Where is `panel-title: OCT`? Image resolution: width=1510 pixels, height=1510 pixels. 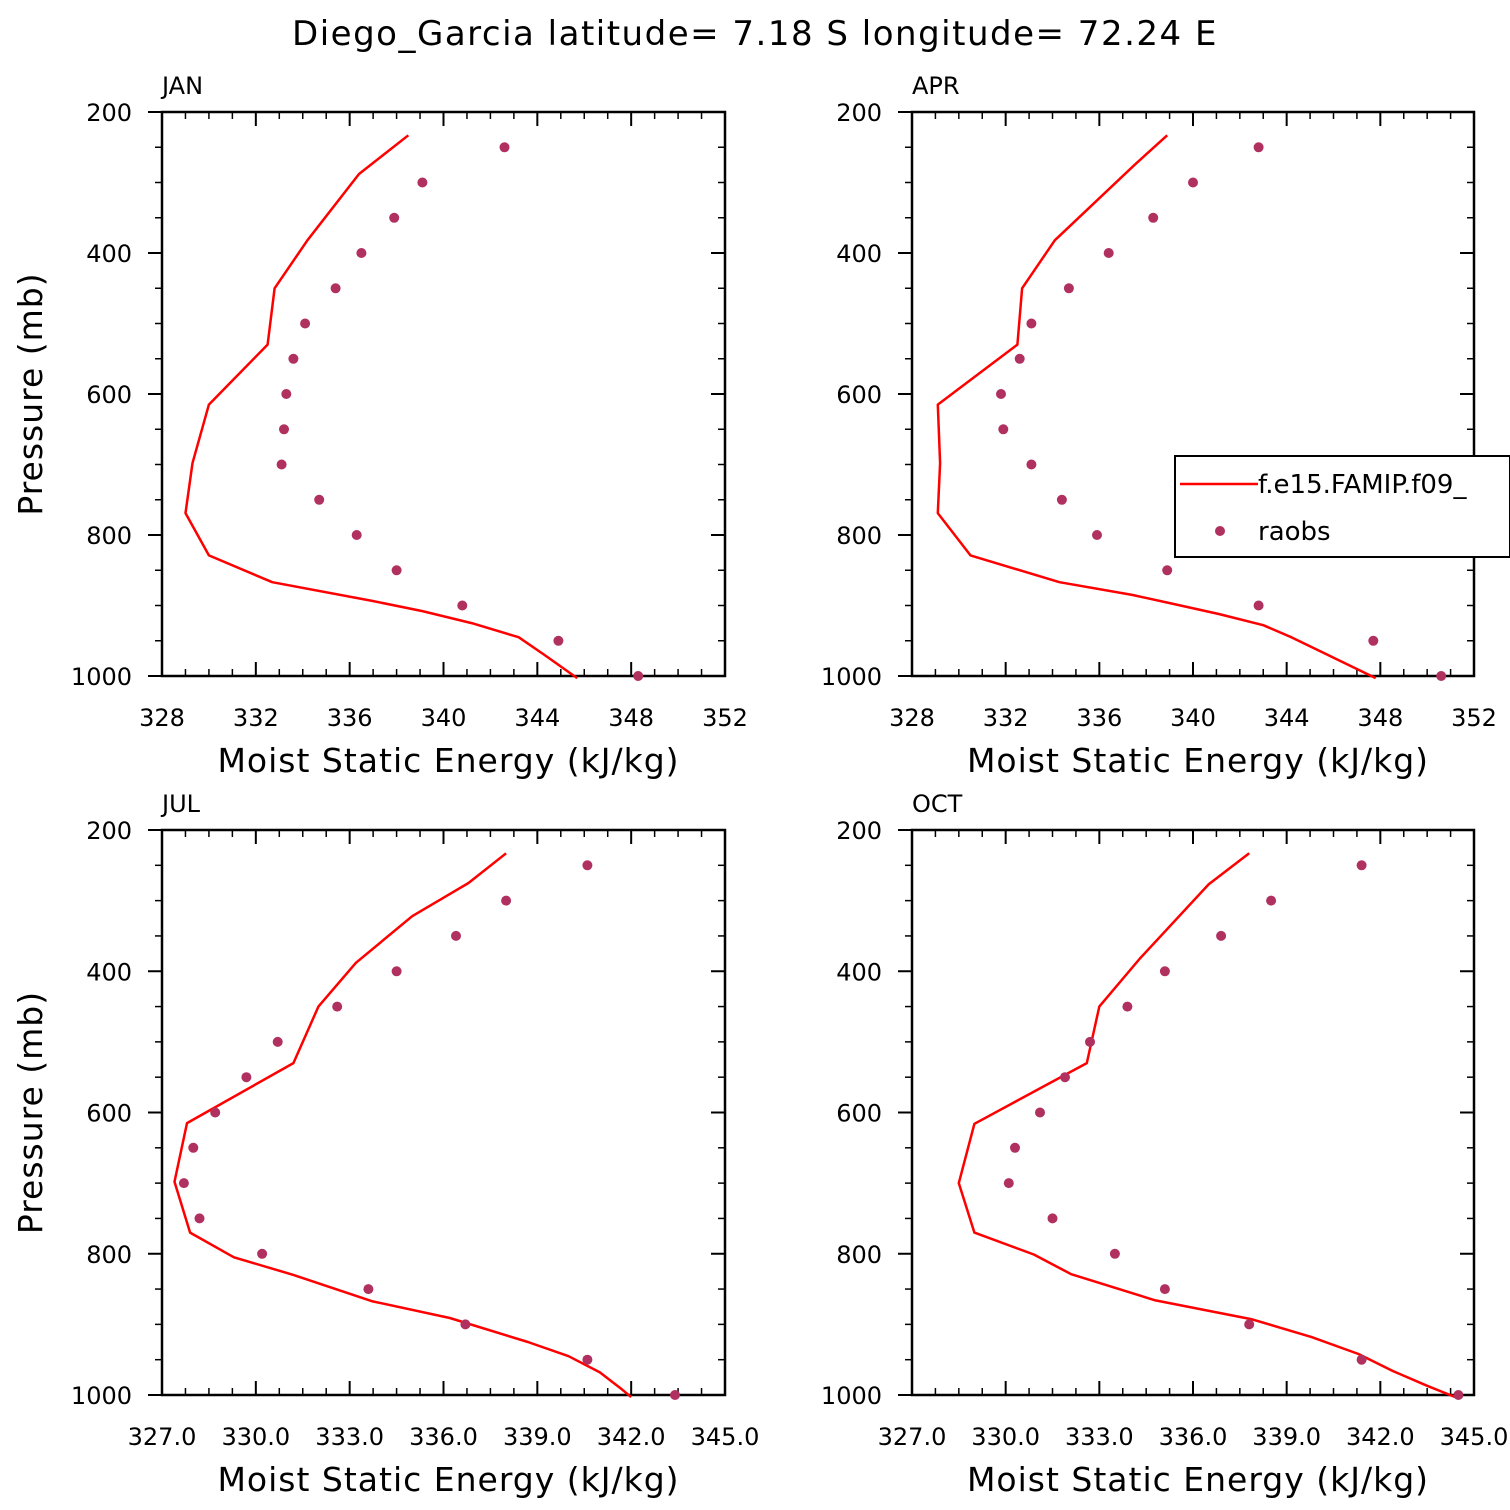
panel-title: OCT is located at coordinates (937, 804).